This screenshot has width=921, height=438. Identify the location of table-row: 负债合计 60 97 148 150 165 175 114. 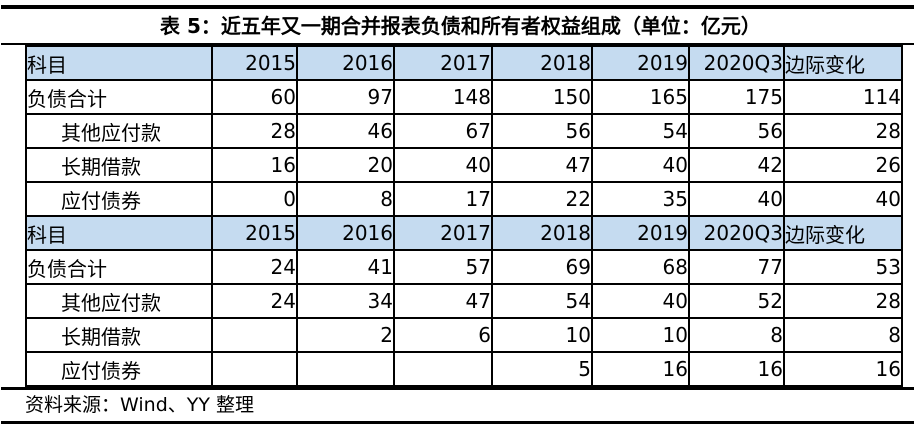
(464, 97).